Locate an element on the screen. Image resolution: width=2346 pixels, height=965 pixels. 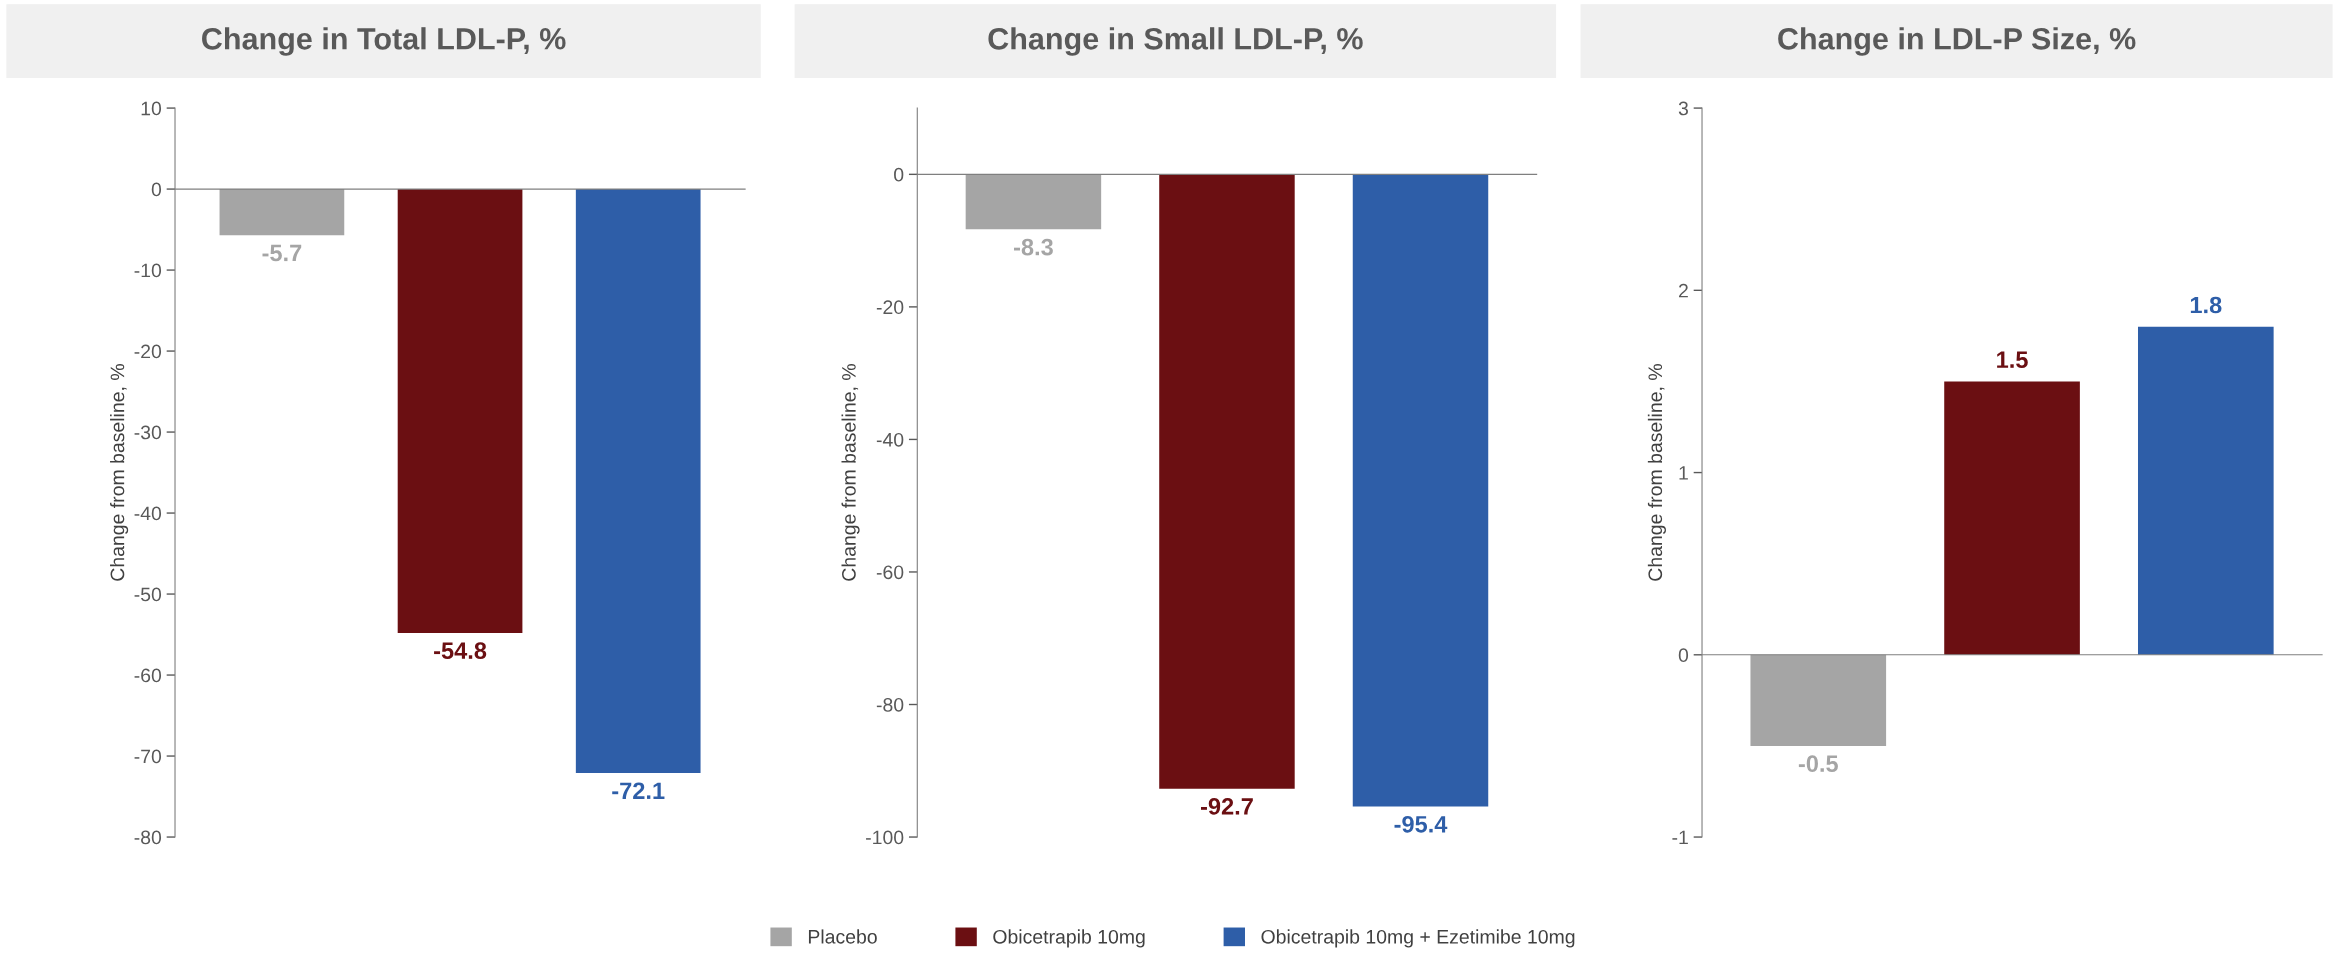
legend-label: Placebo is located at coordinates (842, 936).